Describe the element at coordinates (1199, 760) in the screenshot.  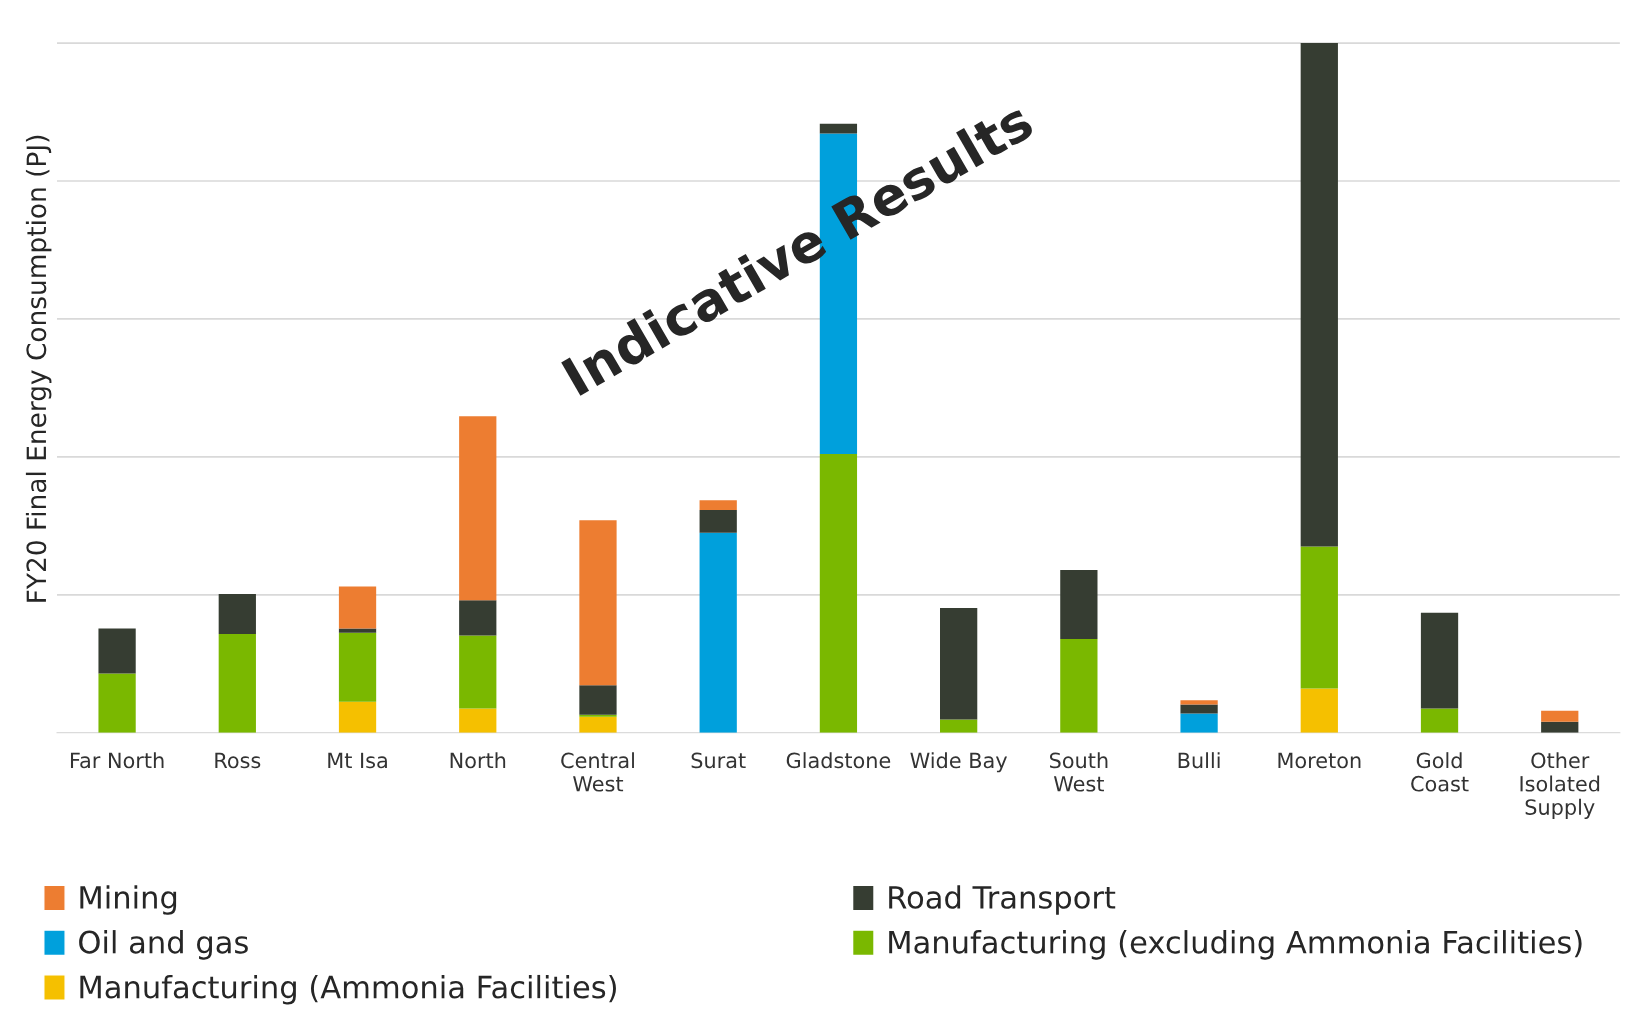
I see `x-tick-label: Bulli` at that location.